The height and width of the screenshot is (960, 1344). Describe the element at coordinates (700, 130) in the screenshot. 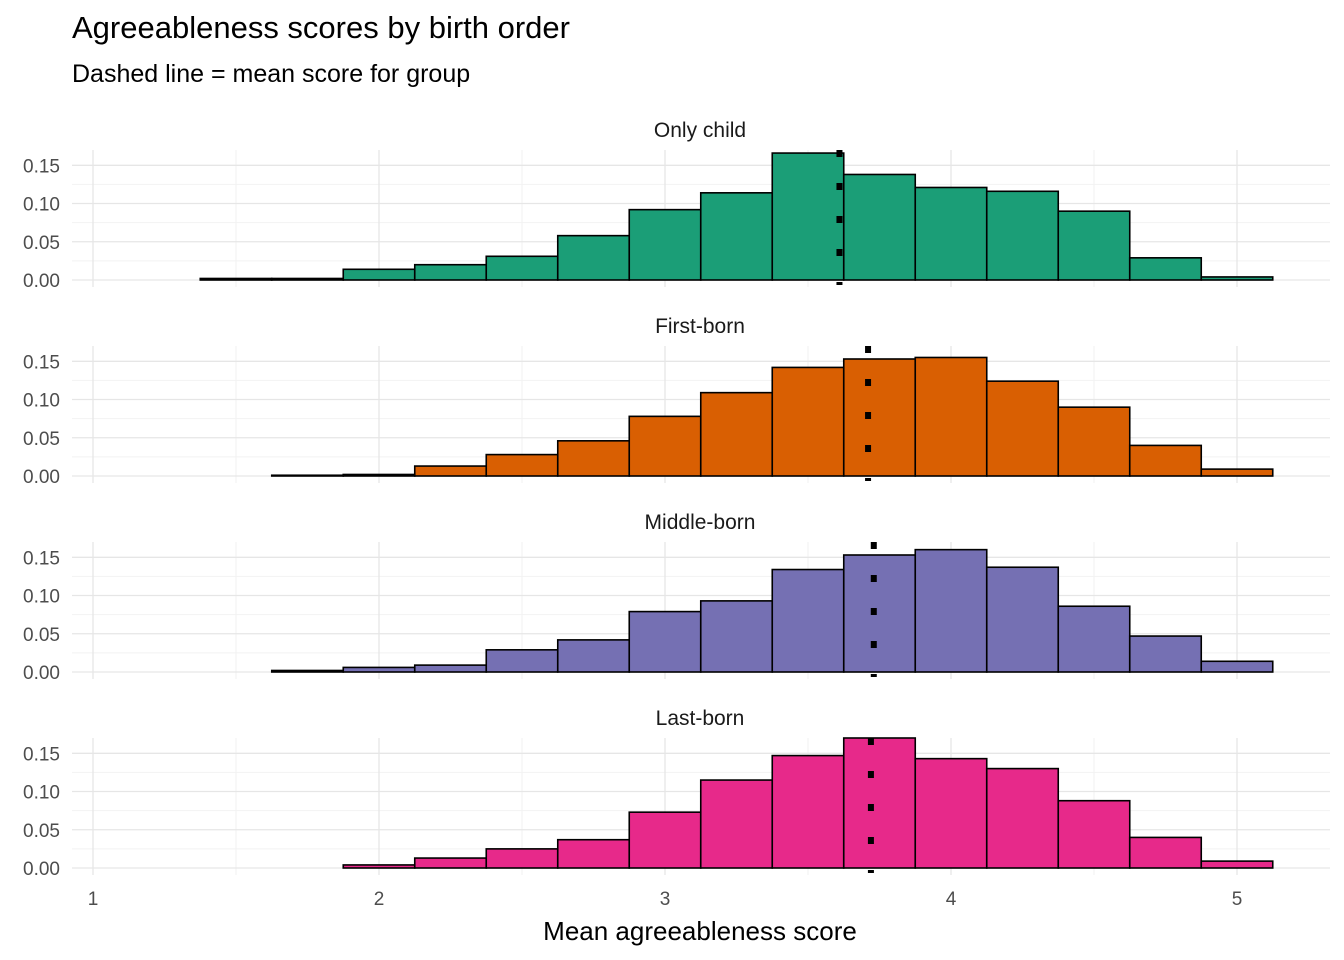

I see `facet-strip-label: Only child` at that location.